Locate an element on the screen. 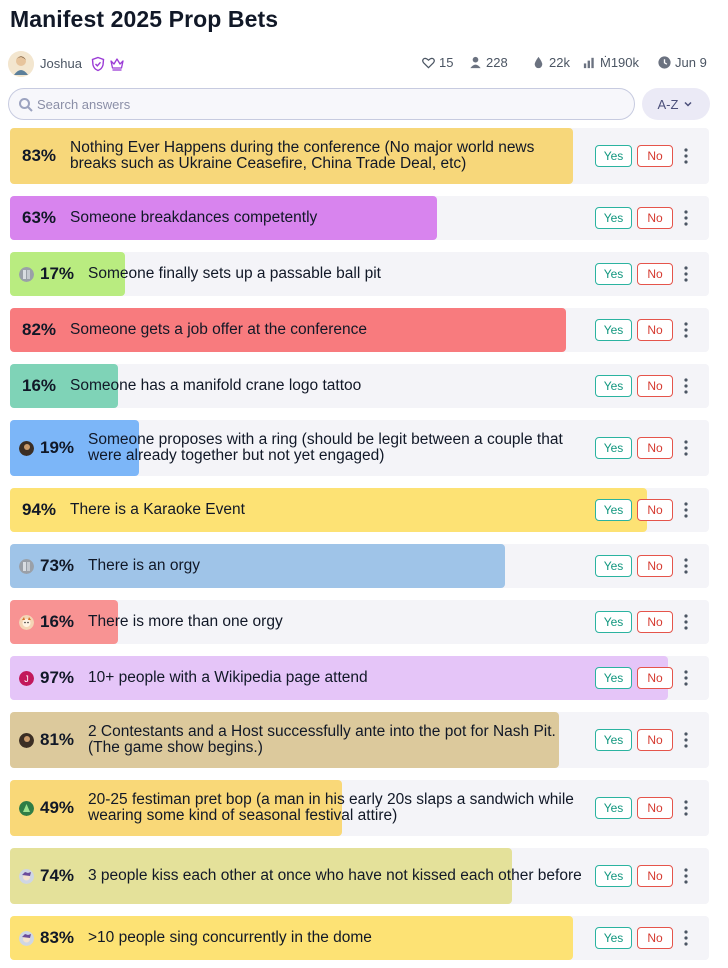 The width and height of the screenshot is (728, 968). crown-icon is located at coordinates (117, 64).